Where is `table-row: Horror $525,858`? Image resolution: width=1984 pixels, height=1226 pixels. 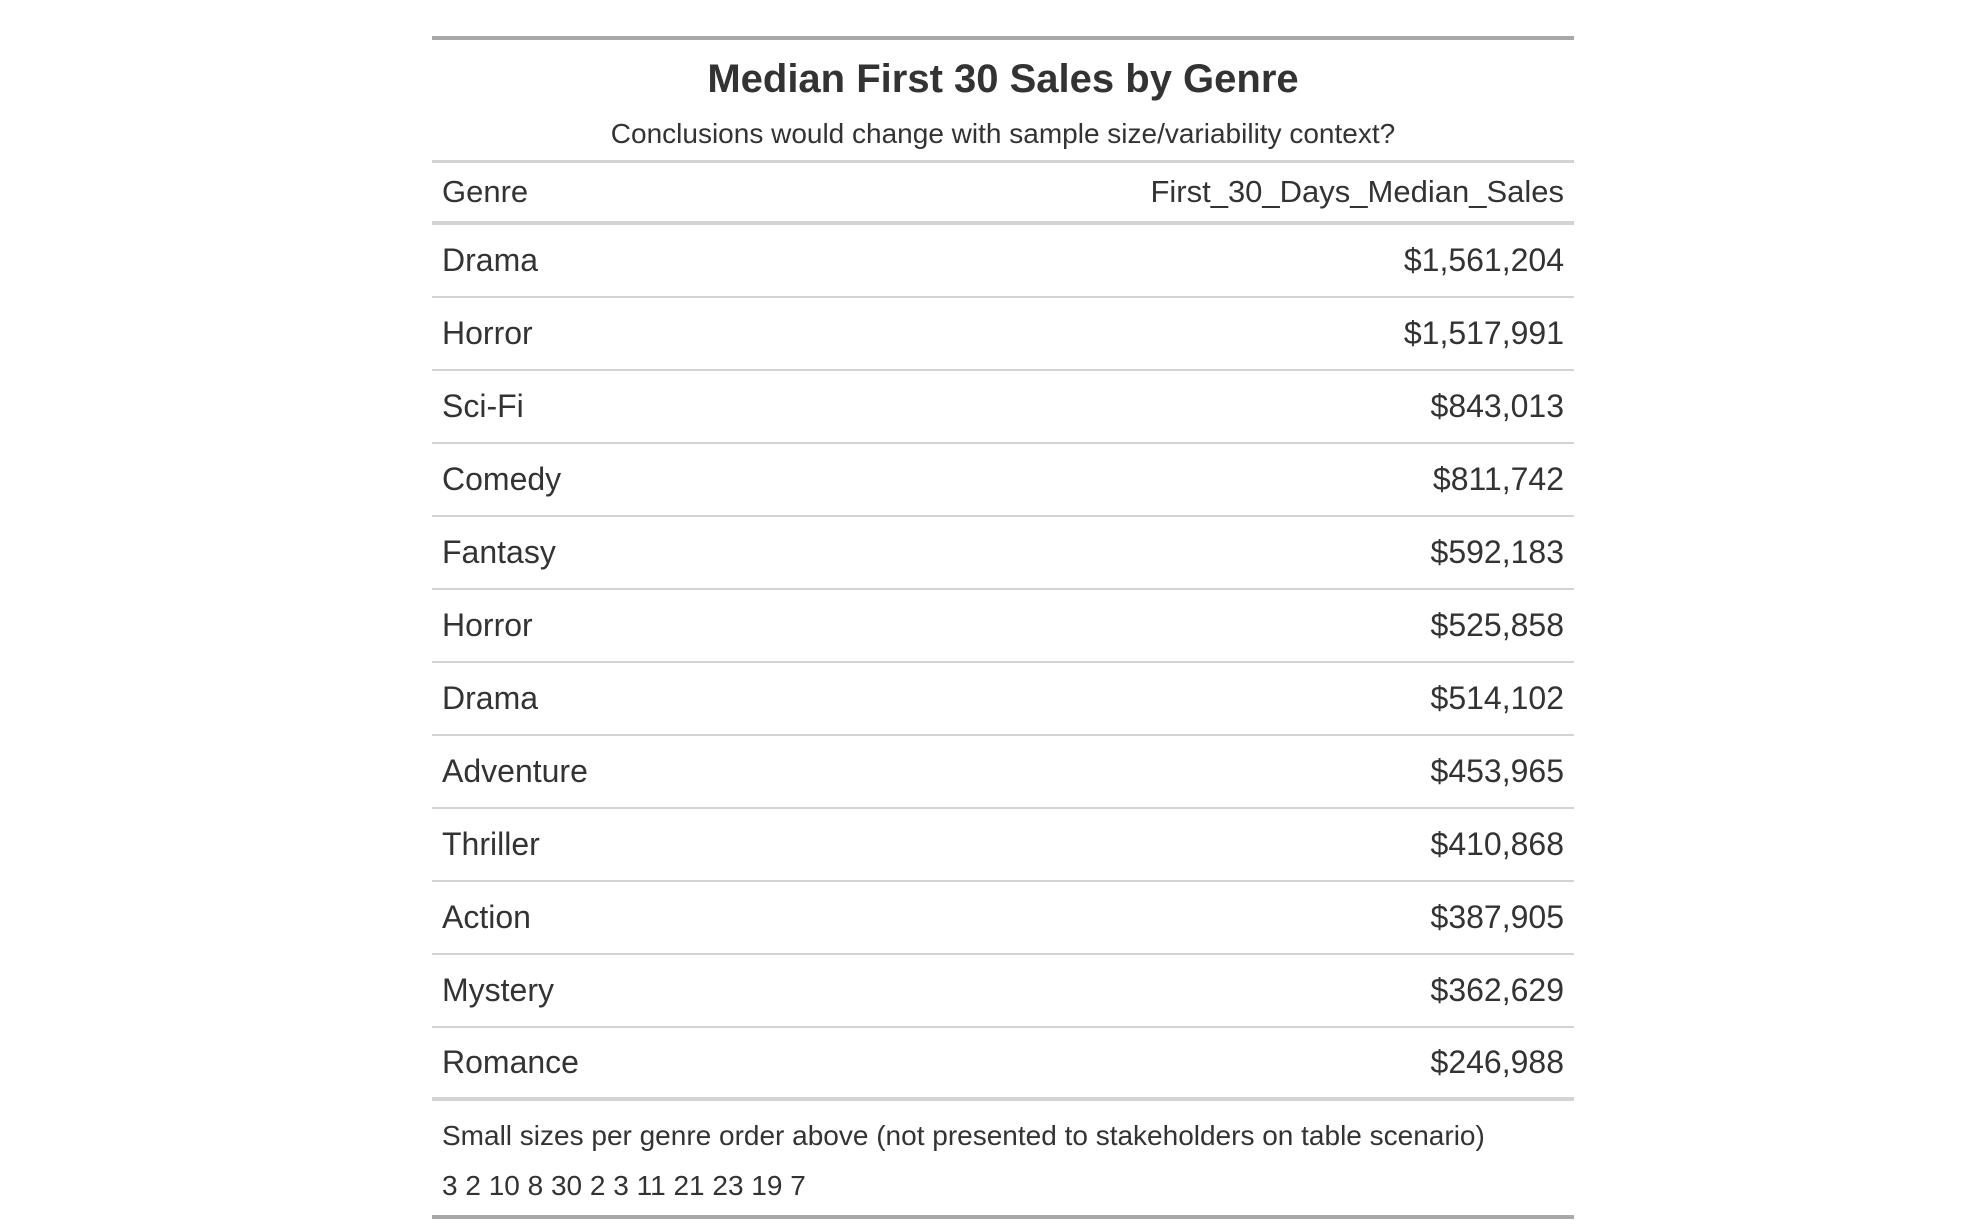 table-row: Horror $525,858 is located at coordinates (1003, 626).